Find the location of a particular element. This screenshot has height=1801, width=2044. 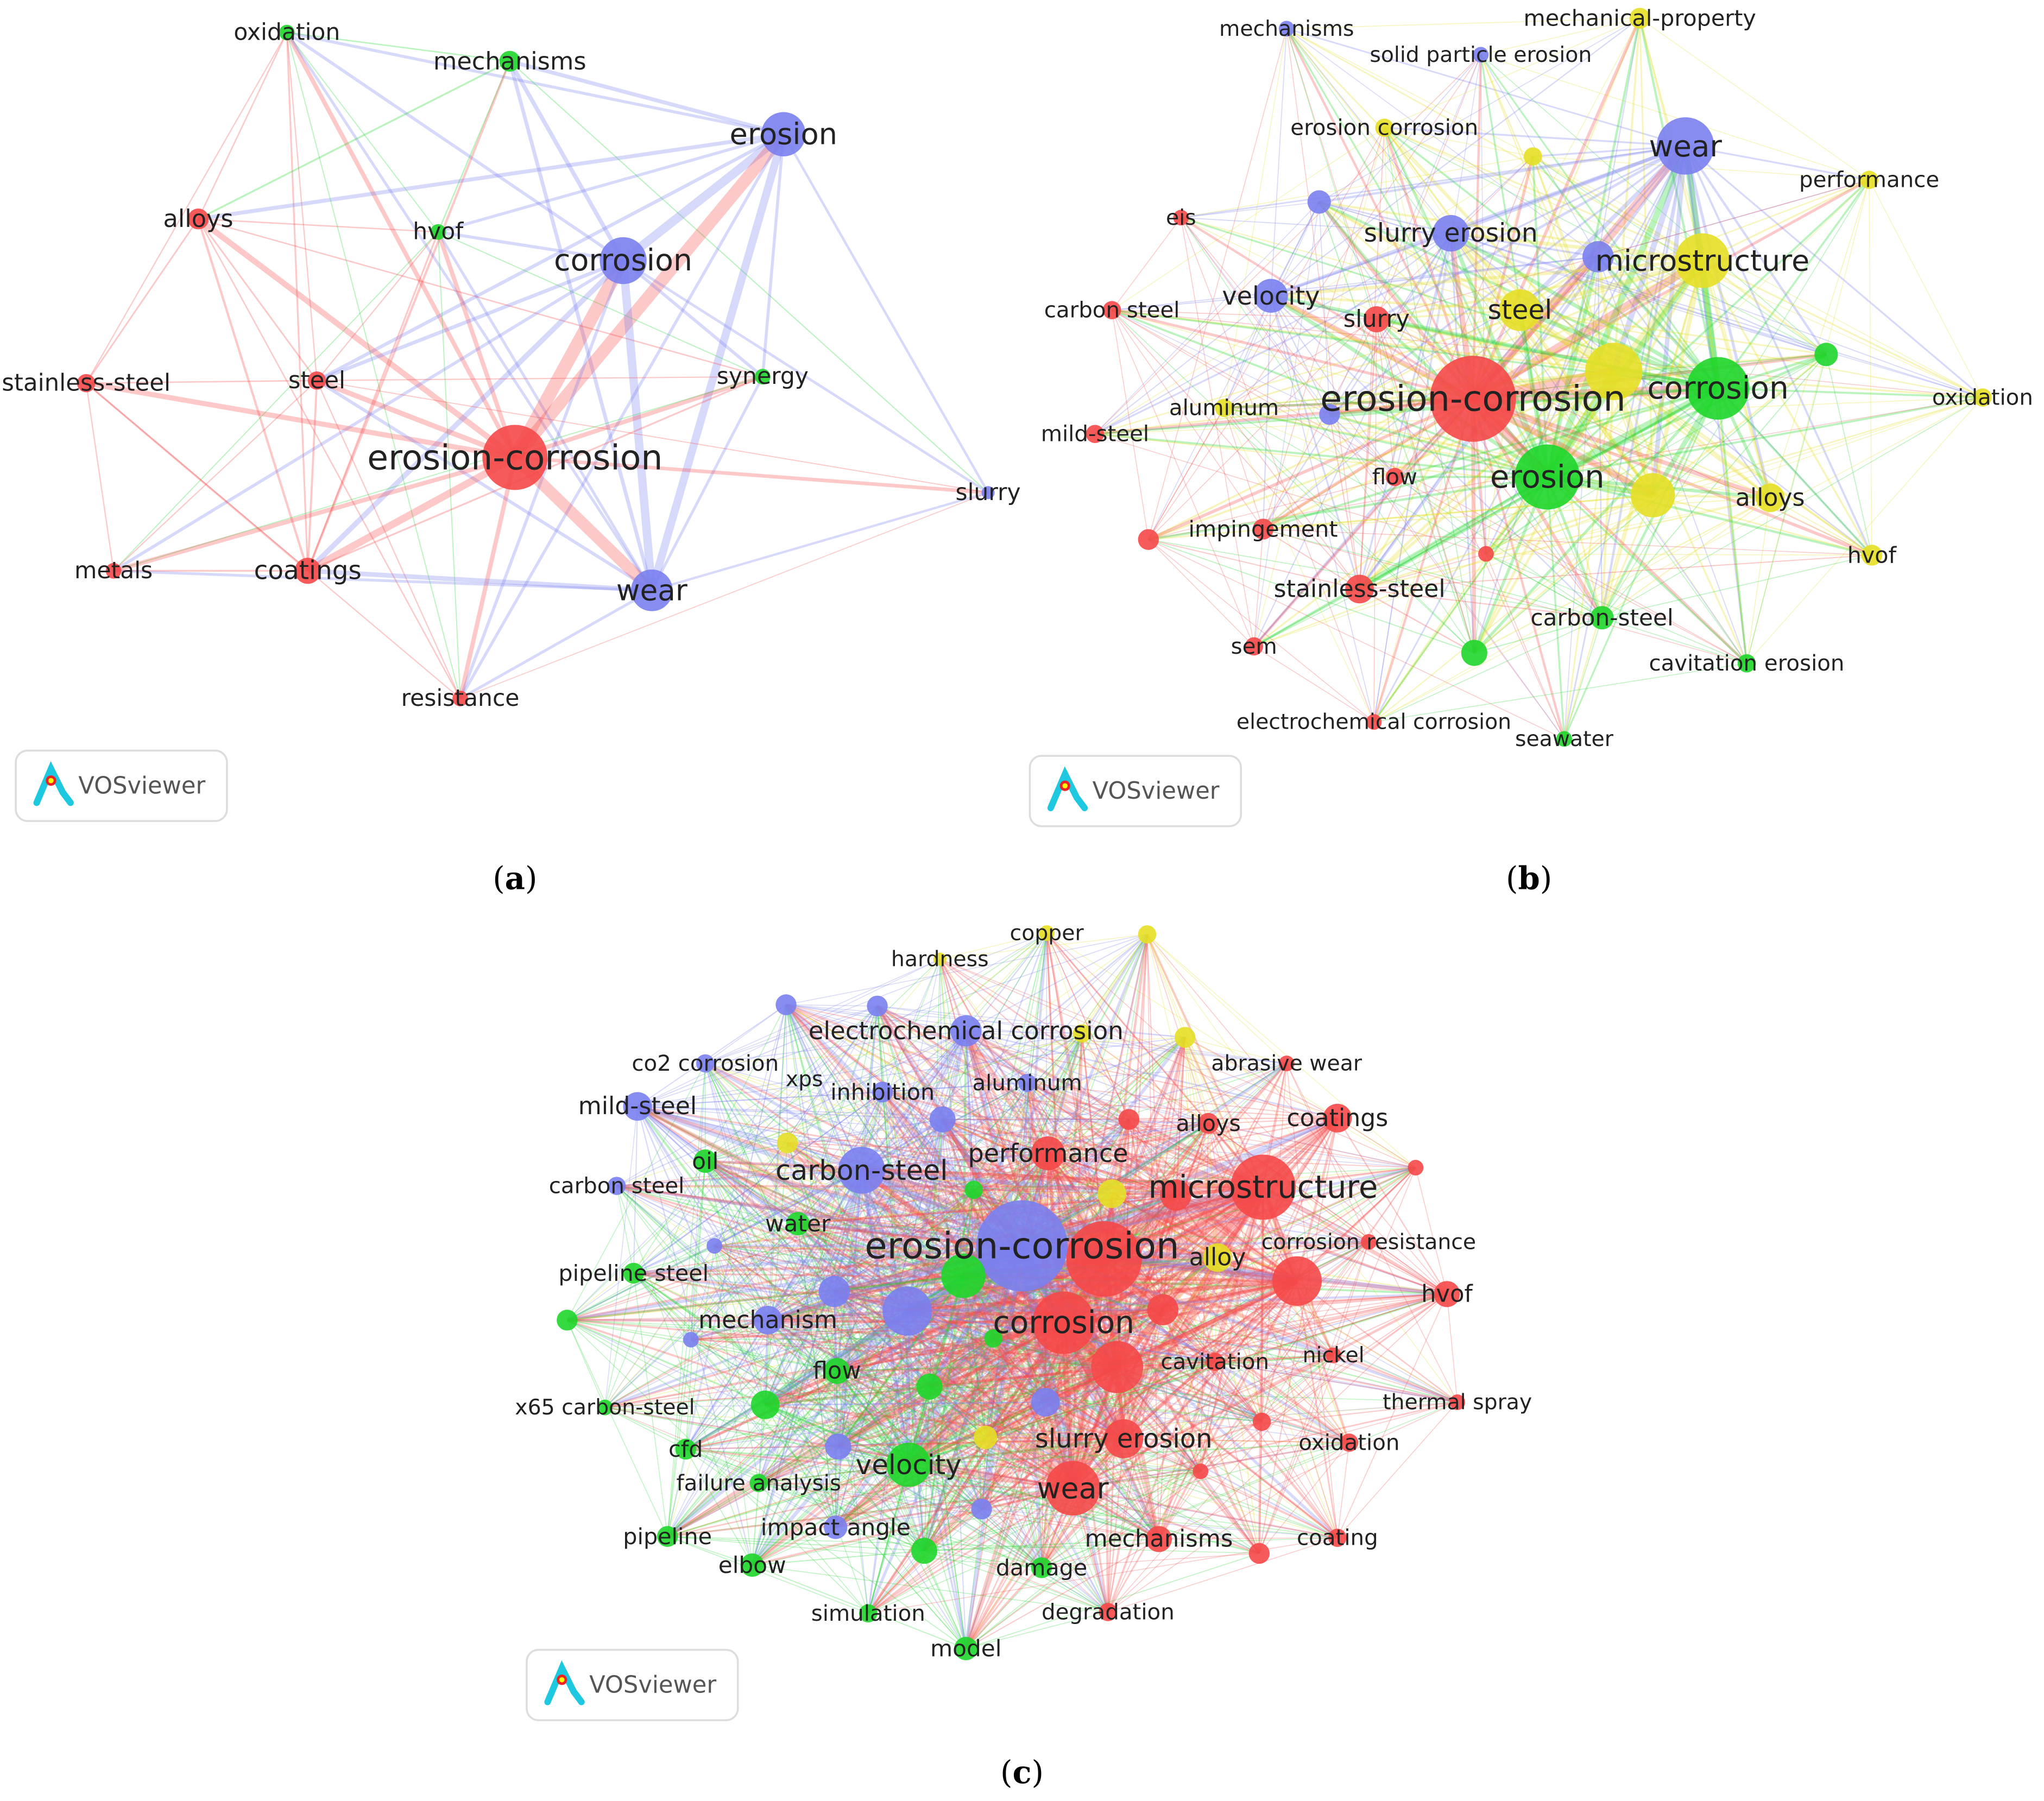

keyword-label: corrosion is located at coordinates (1064, 1323).